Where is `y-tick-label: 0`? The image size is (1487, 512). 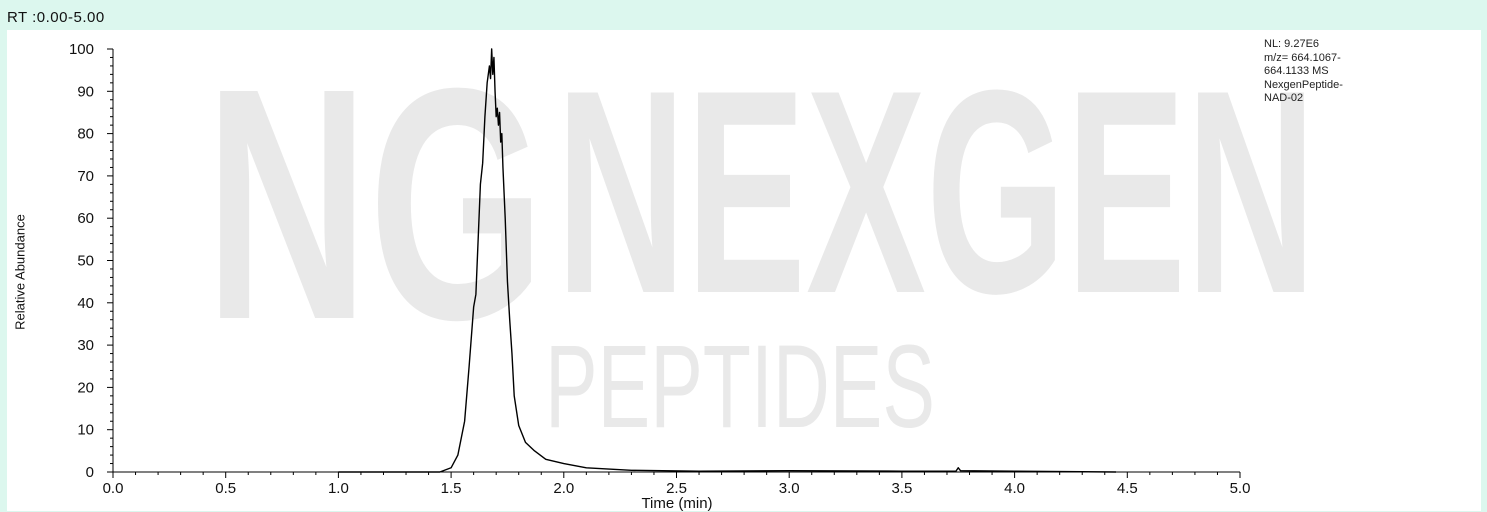 y-tick-label: 0 is located at coordinates (90, 472).